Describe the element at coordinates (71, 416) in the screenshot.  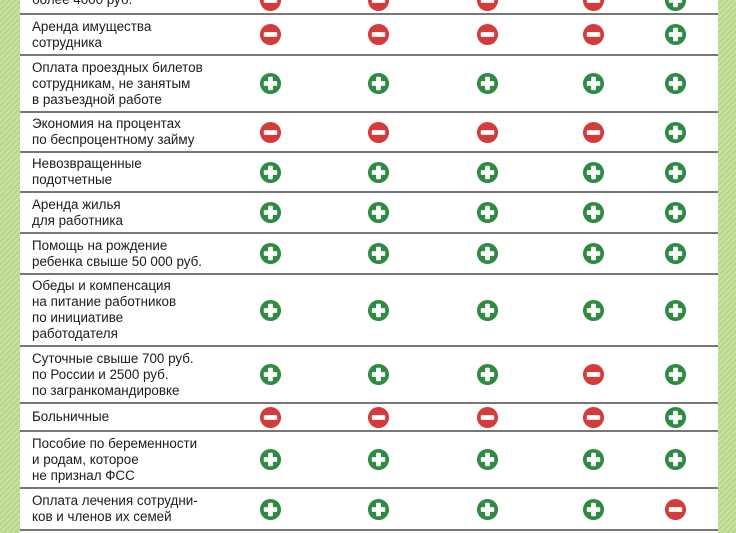
I see `row-label: Больничные` at that location.